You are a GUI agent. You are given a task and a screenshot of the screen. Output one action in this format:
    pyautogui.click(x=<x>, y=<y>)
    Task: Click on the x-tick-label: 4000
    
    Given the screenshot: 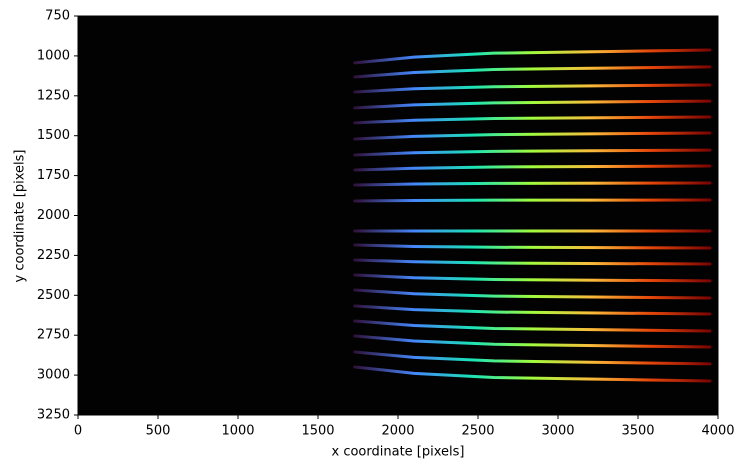 What is the action you would take?
    pyautogui.click(x=717, y=431)
    